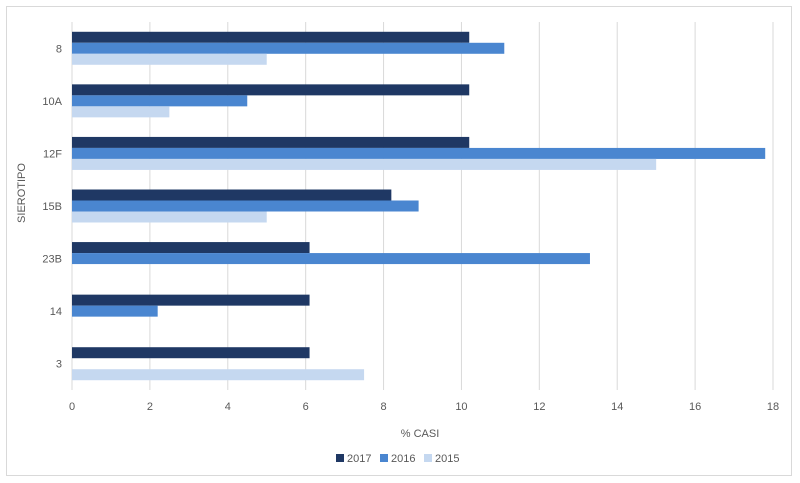 Image resolution: width=800 pixels, height=483 pixels. I want to click on legend-swatch-2016, so click(384, 458).